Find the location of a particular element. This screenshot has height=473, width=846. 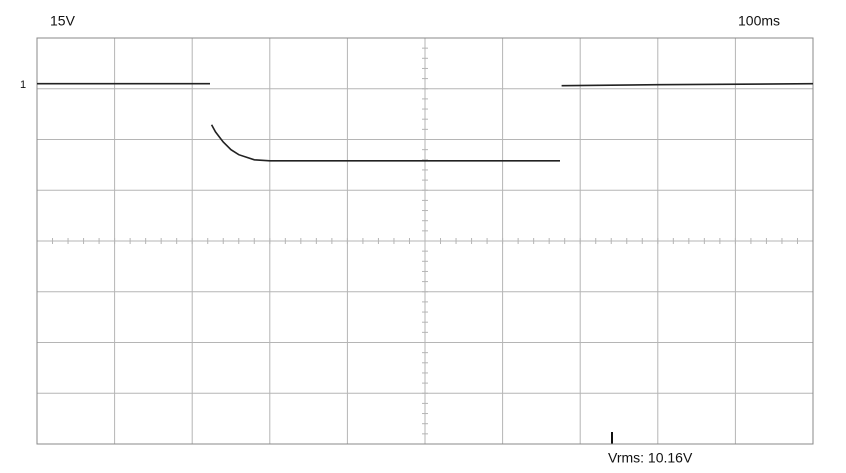

volts-per-div: 15V is located at coordinates (63, 21).